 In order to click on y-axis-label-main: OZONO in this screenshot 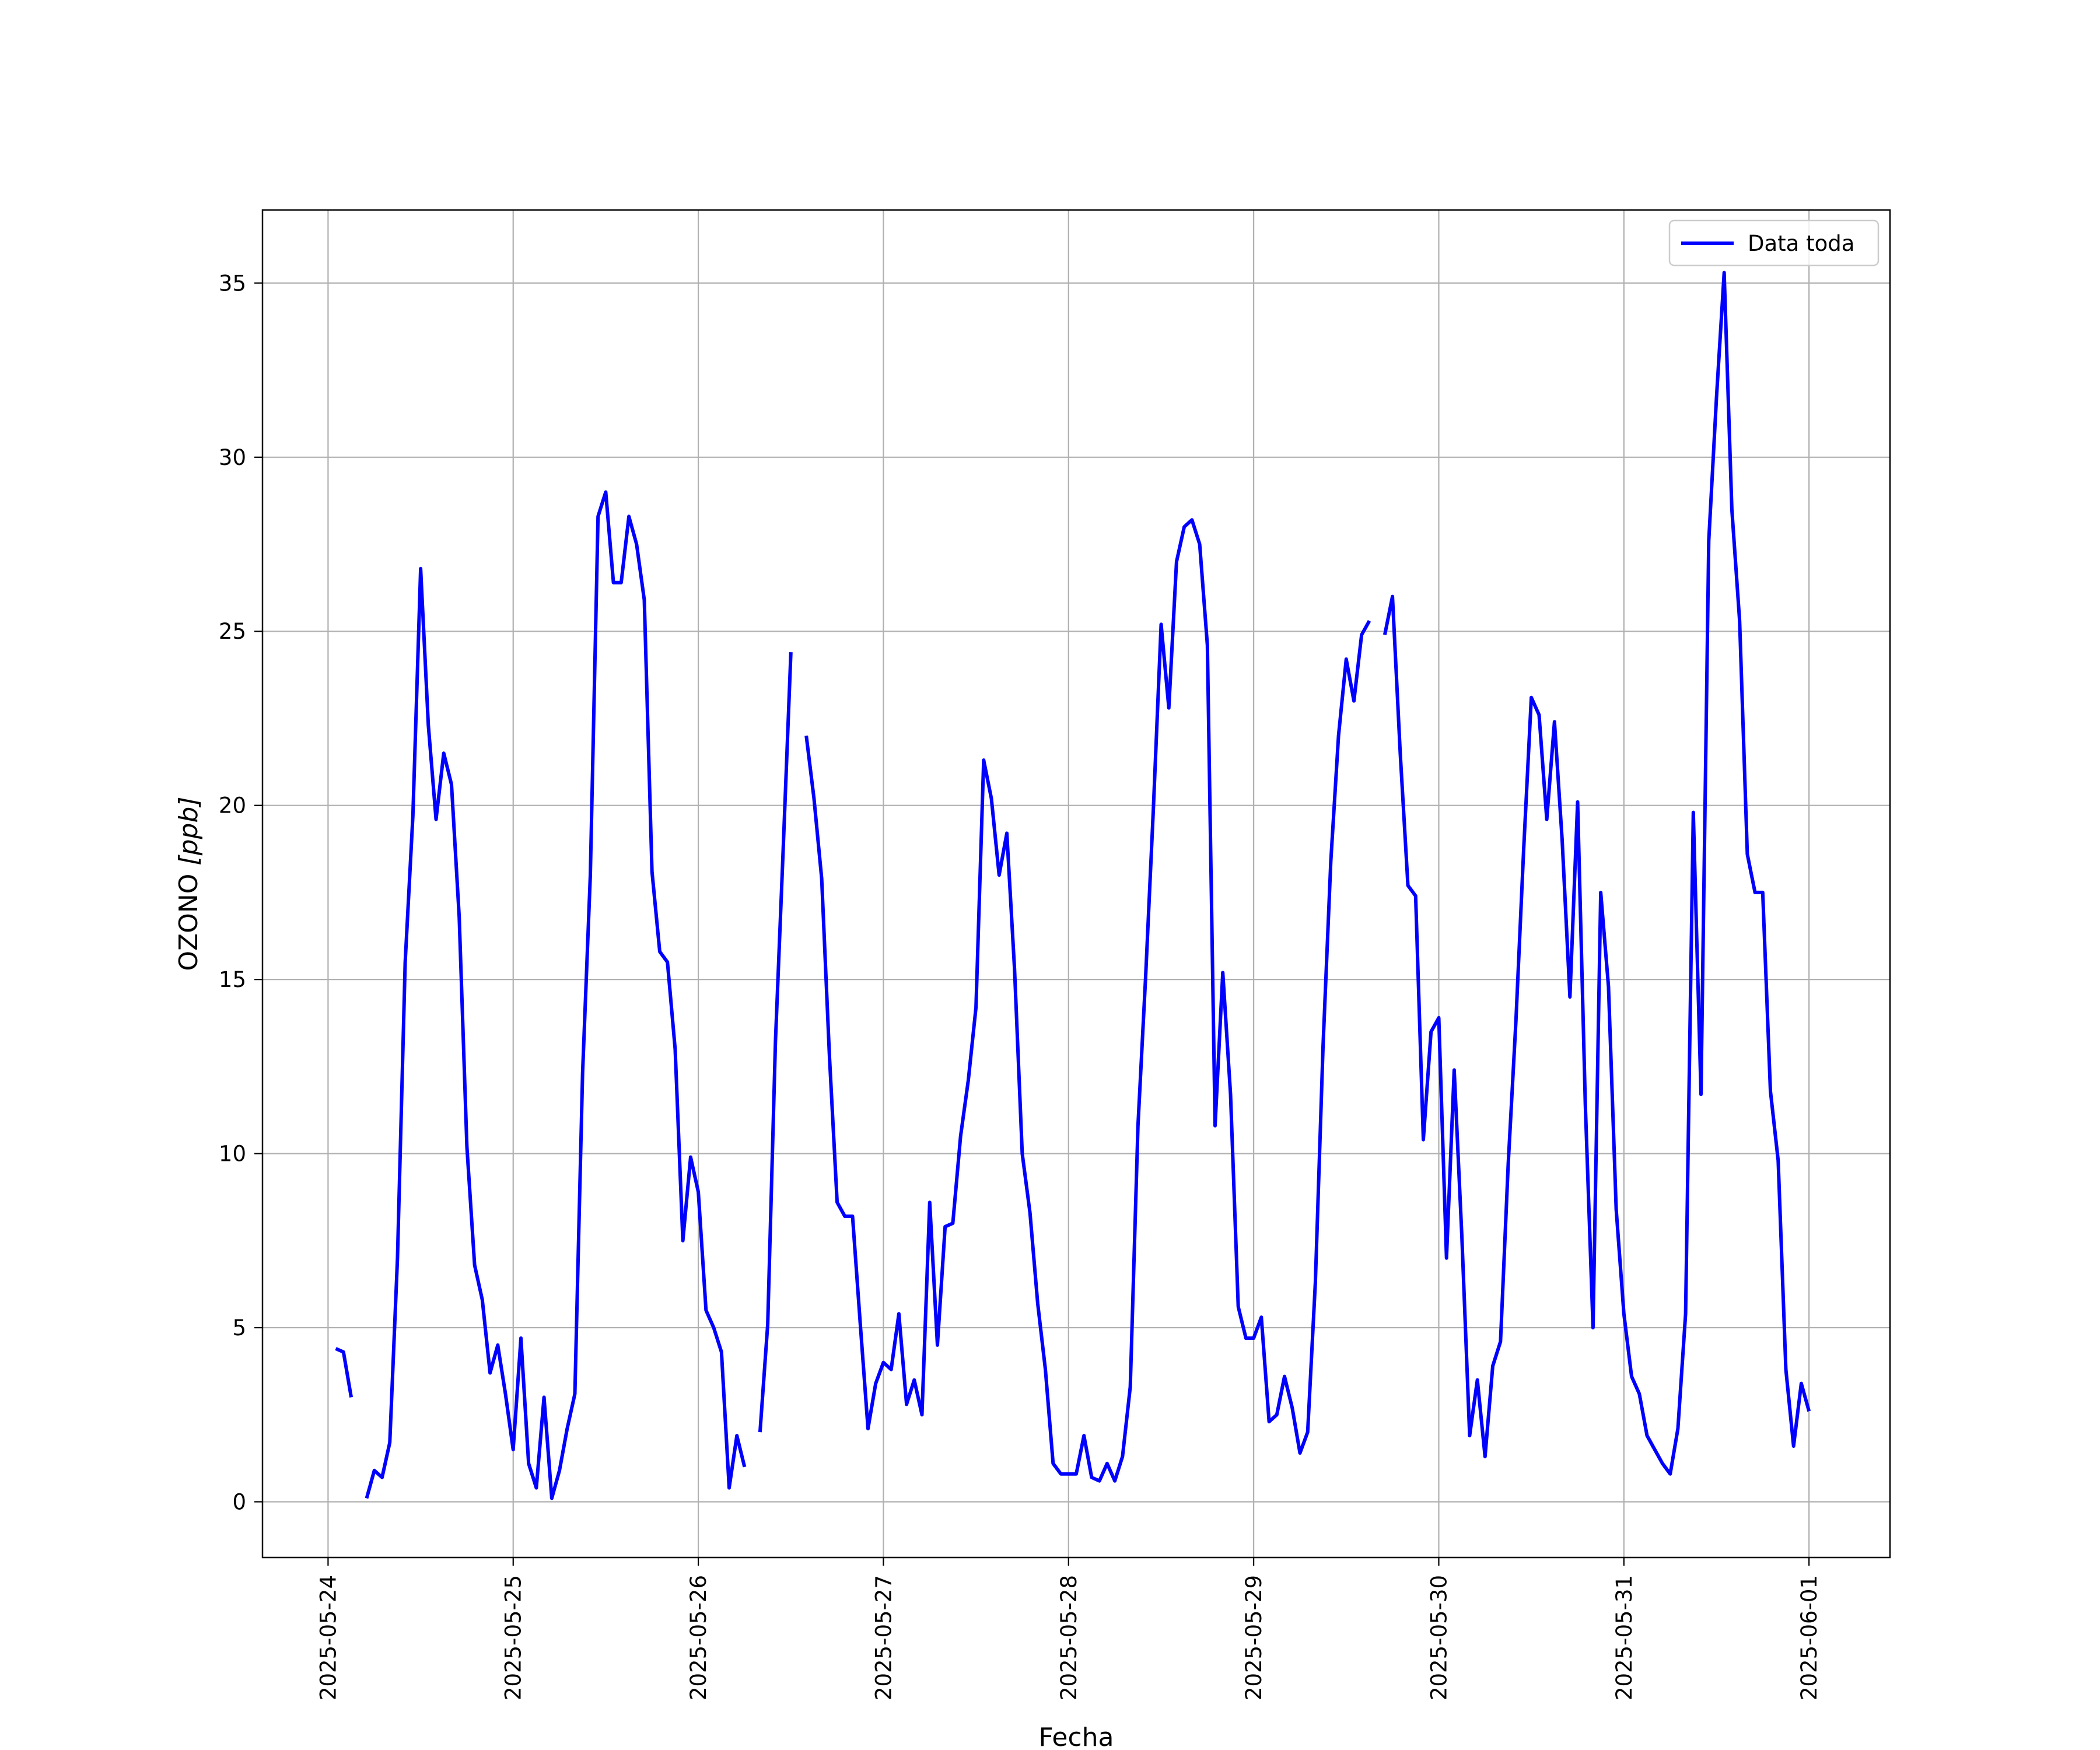, I will do `click(189, 918)`.